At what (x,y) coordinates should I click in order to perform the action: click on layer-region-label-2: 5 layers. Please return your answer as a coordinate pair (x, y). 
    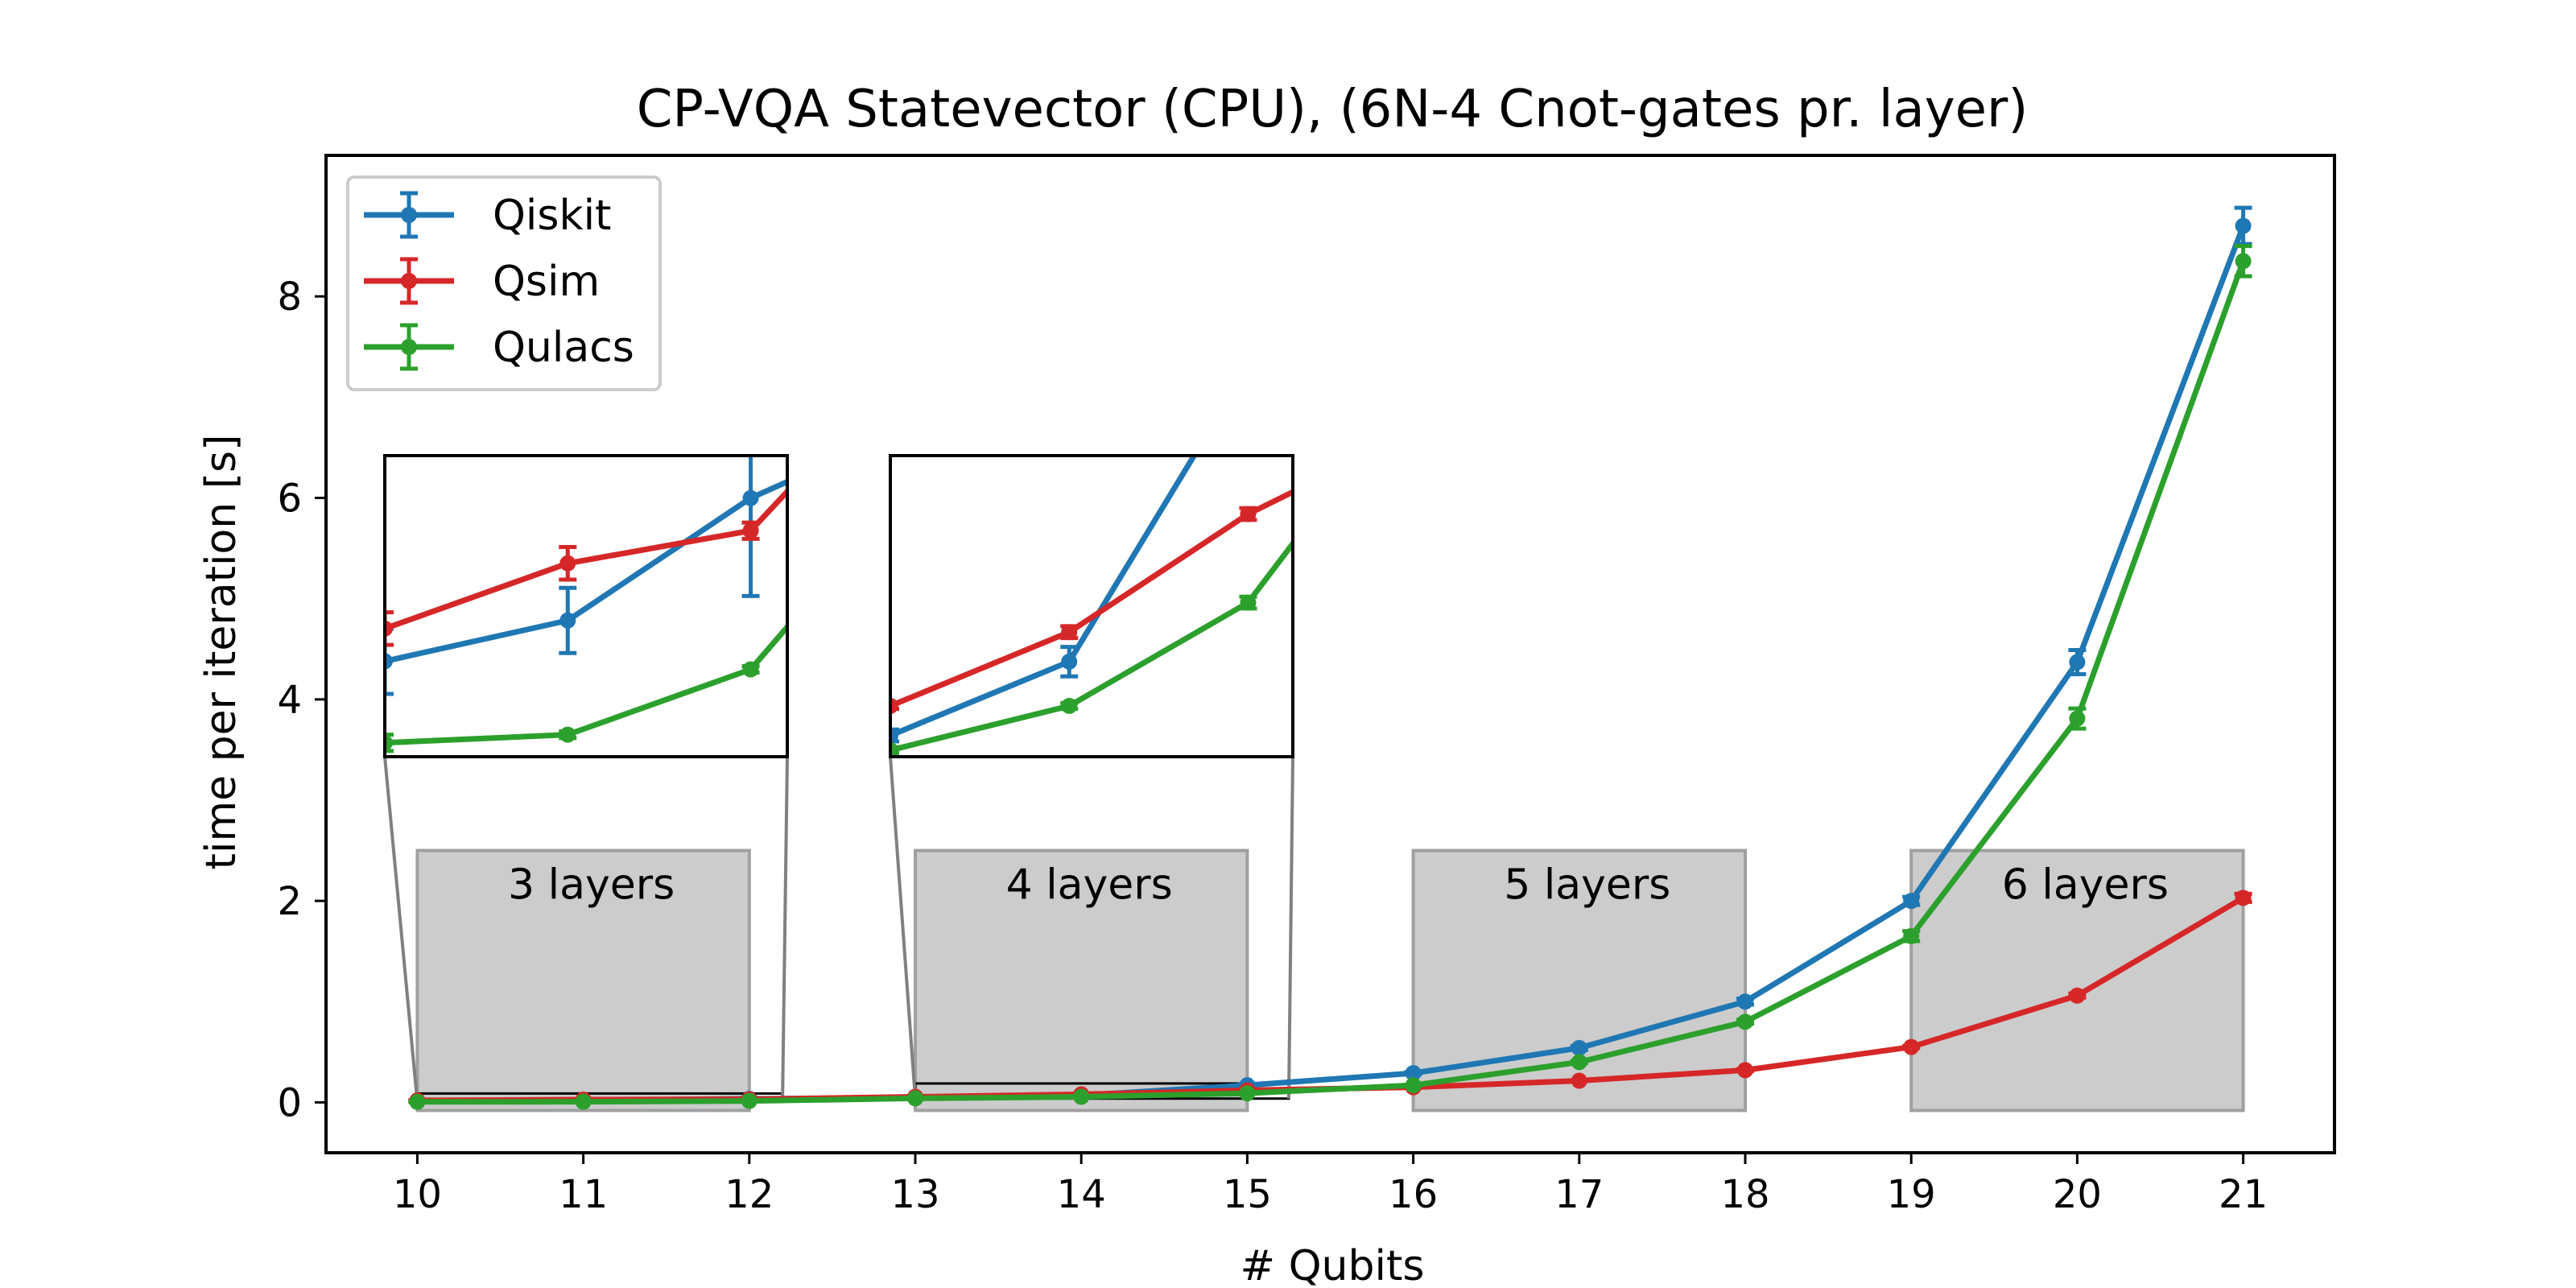
    Looking at the image, I should click on (1587, 885).